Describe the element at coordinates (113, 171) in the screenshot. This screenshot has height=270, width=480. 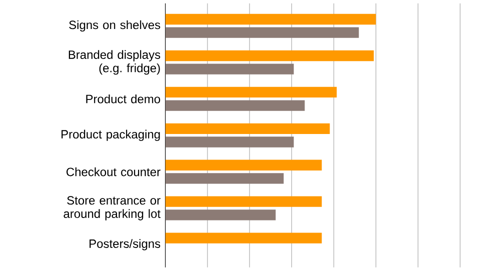
I see `y-tick-label: Checkout counter` at that location.